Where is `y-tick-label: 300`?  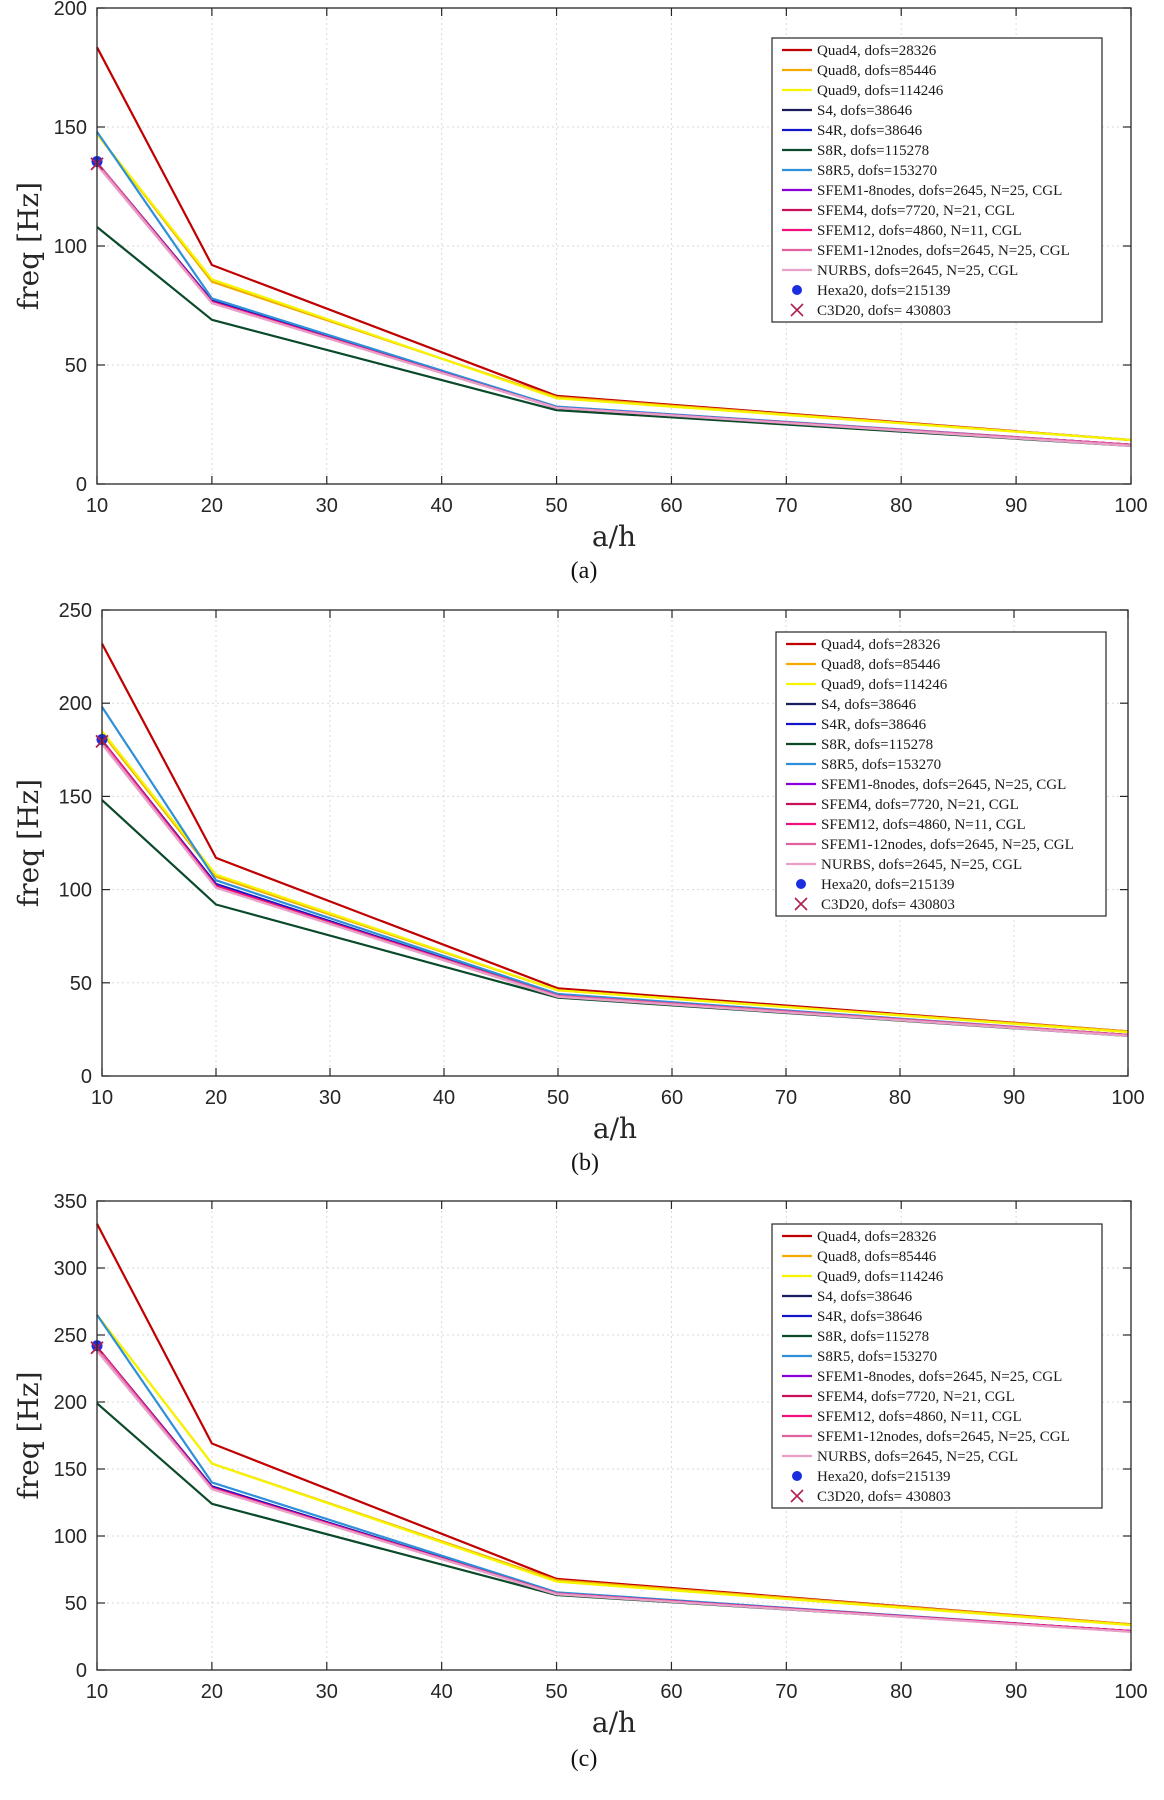 y-tick-label: 300 is located at coordinates (70, 1269).